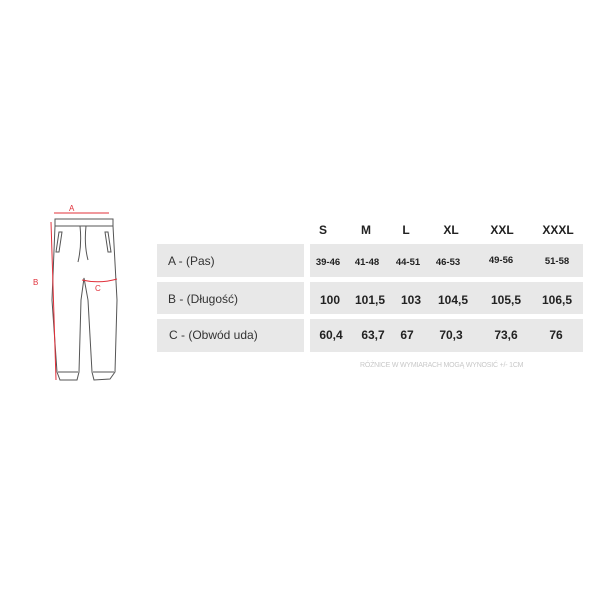 Image resolution: width=600 pixels, height=600 pixels. What do you see at coordinates (213, 335) in the screenshot?
I see `row-label: C - (Obwód uda)` at bounding box center [213, 335].